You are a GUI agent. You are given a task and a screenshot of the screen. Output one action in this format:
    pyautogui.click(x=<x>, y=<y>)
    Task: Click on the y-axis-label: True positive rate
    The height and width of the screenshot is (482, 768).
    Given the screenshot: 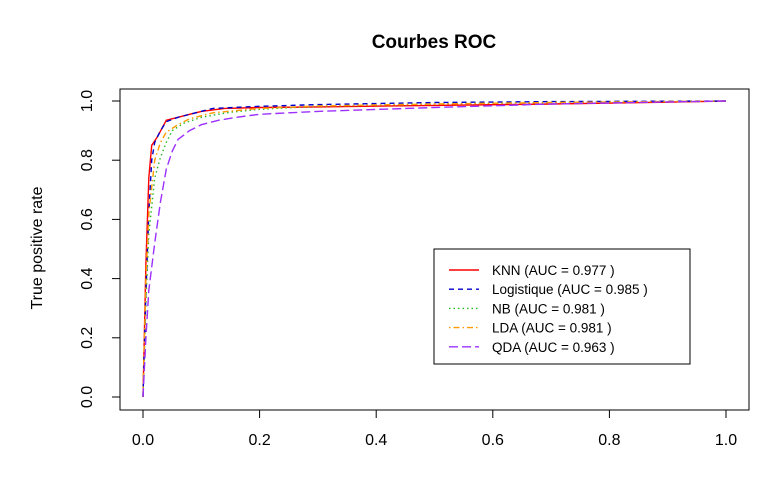 What is the action you would take?
    pyautogui.click(x=37, y=247)
    